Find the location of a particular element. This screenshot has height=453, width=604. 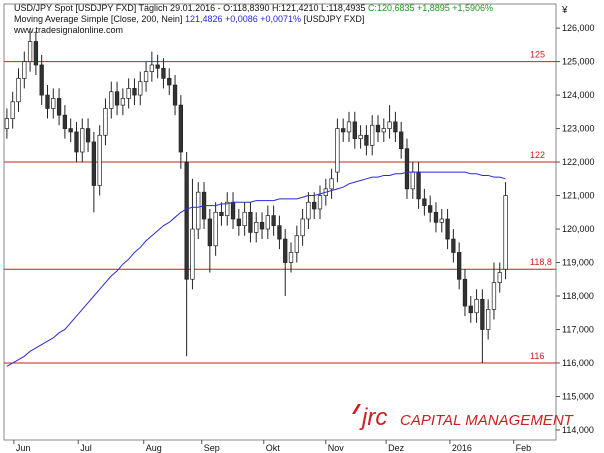

y-tick-label: 116,000 is located at coordinates (578, 363).